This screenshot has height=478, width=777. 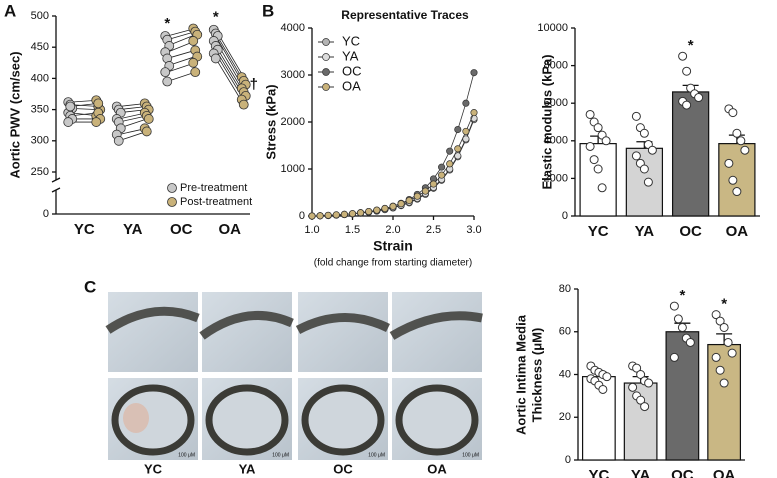 I want to click on axis-break, so click(x=56, y=180).